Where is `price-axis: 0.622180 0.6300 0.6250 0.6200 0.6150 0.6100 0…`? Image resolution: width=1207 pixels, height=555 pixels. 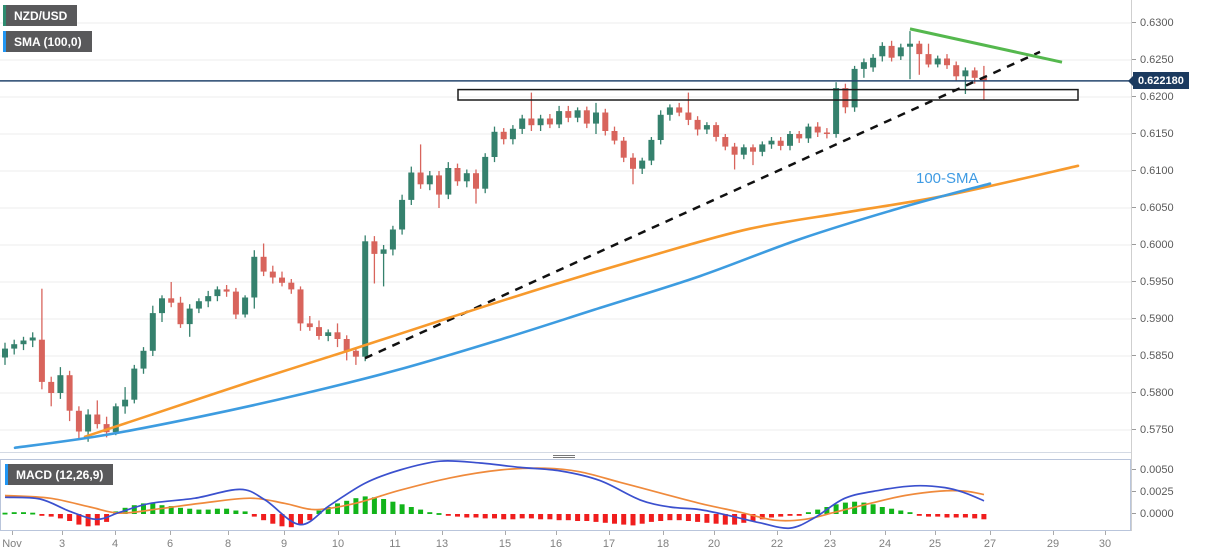 price-axis: 0.622180 0.6300 0.6250 0.6200 0.6150 0.6100 0… is located at coordinates (1167, 265).